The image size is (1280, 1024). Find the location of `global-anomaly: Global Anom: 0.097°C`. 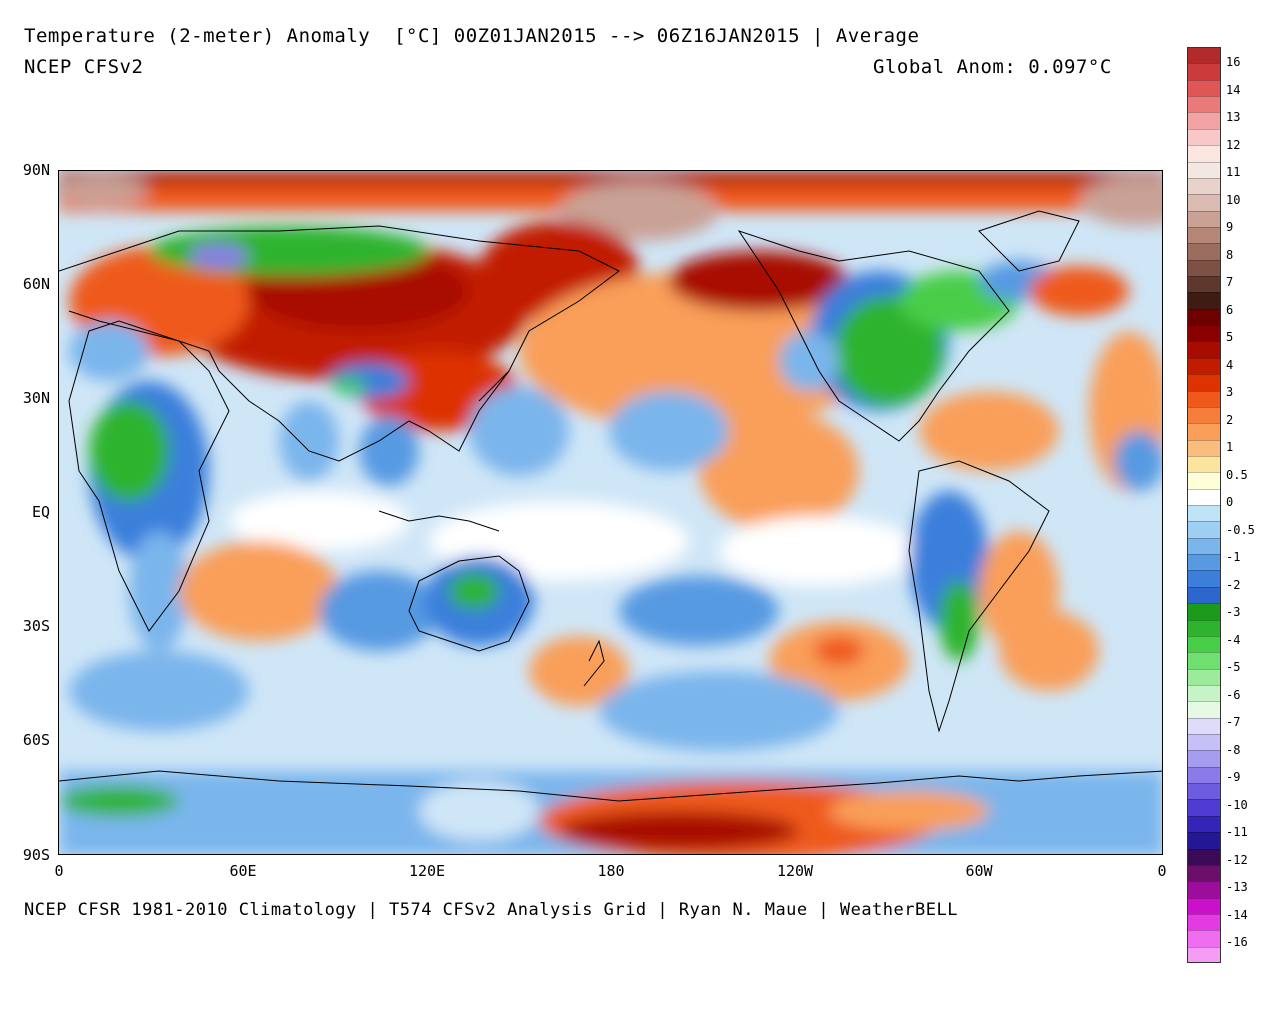

global-anomaly: Global Anom: 0.097°C is located at coordinates (992, 67).